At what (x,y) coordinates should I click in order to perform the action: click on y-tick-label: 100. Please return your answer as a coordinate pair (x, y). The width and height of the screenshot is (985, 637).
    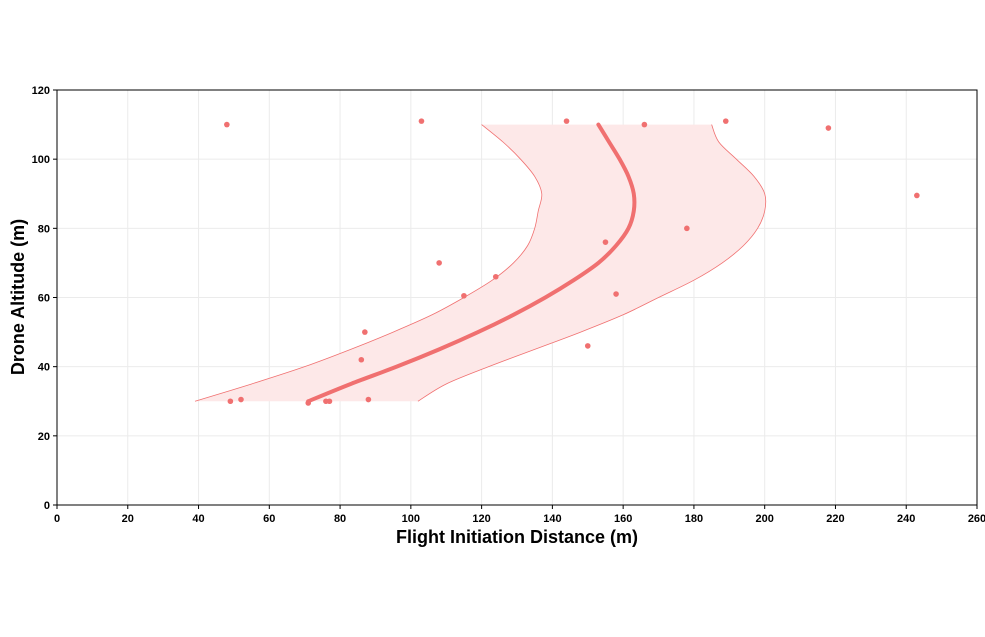
    Looking at the image, I should click on (41, 160).